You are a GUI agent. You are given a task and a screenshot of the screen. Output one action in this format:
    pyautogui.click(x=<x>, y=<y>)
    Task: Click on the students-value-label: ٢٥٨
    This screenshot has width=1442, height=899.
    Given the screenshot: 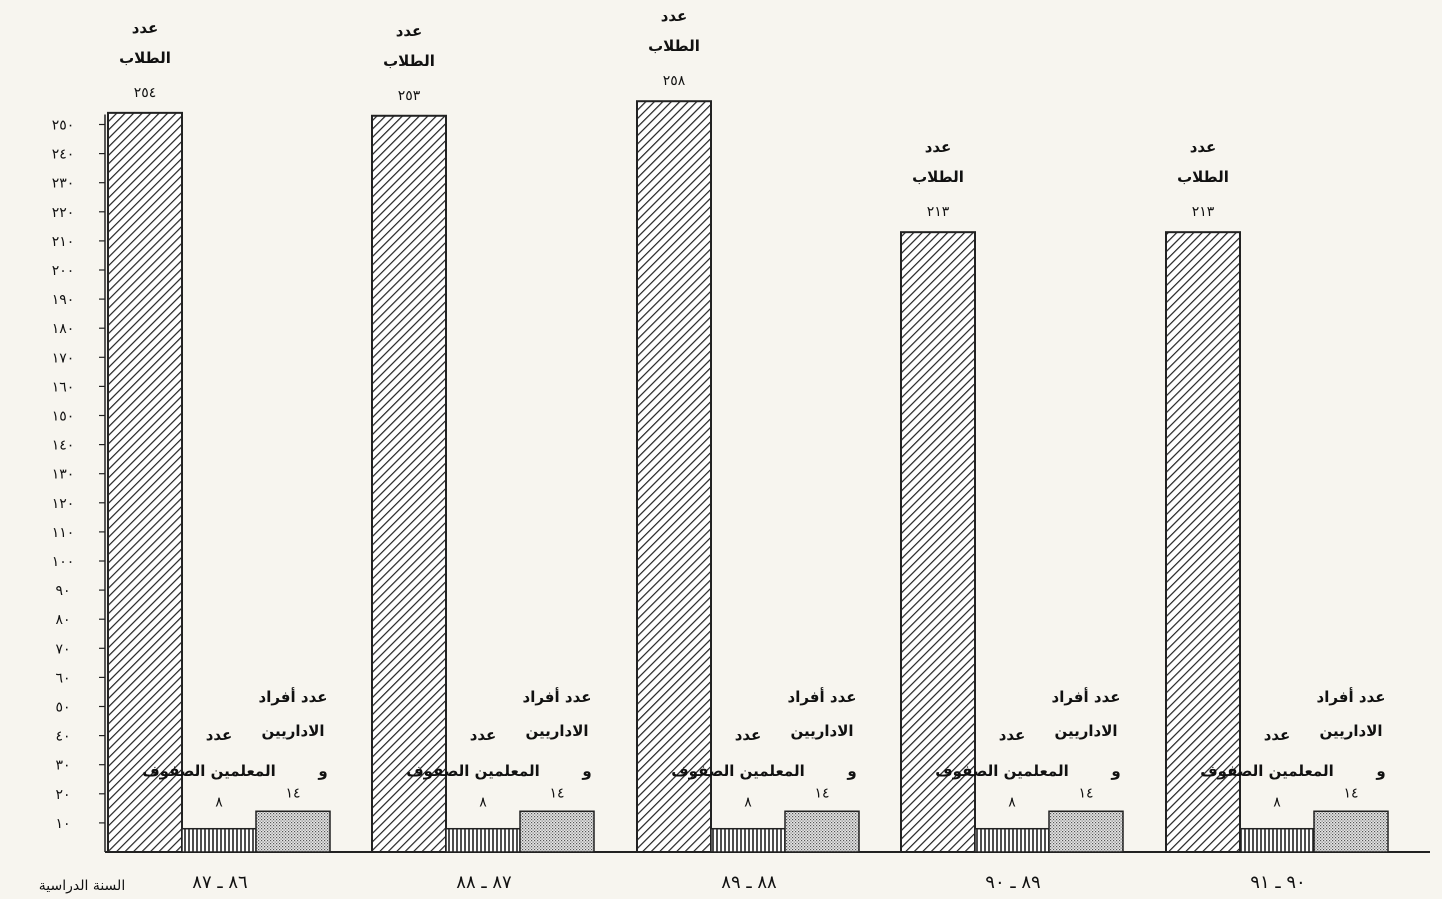 What is the action you would take?
    pyautogui.click(x=674, y=81)
    